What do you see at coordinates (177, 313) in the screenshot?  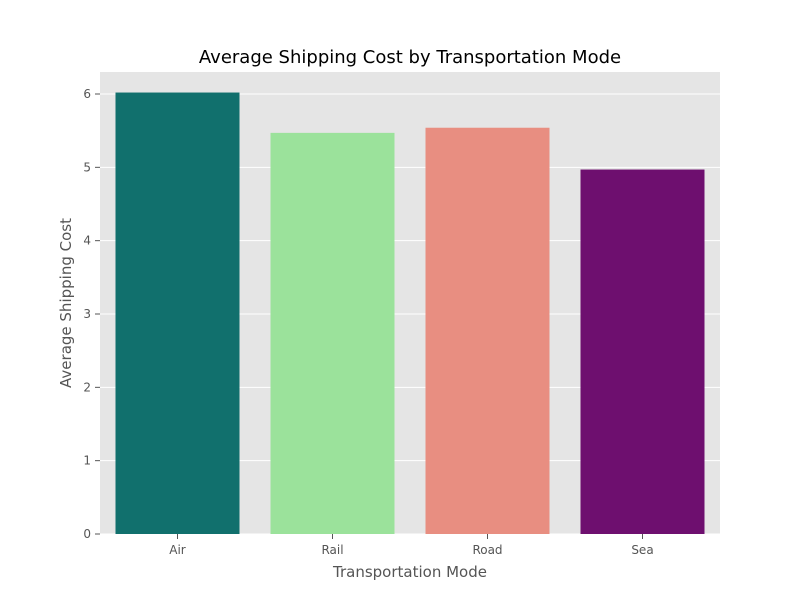 I see `bar-air` at bounding box center [177, 313].